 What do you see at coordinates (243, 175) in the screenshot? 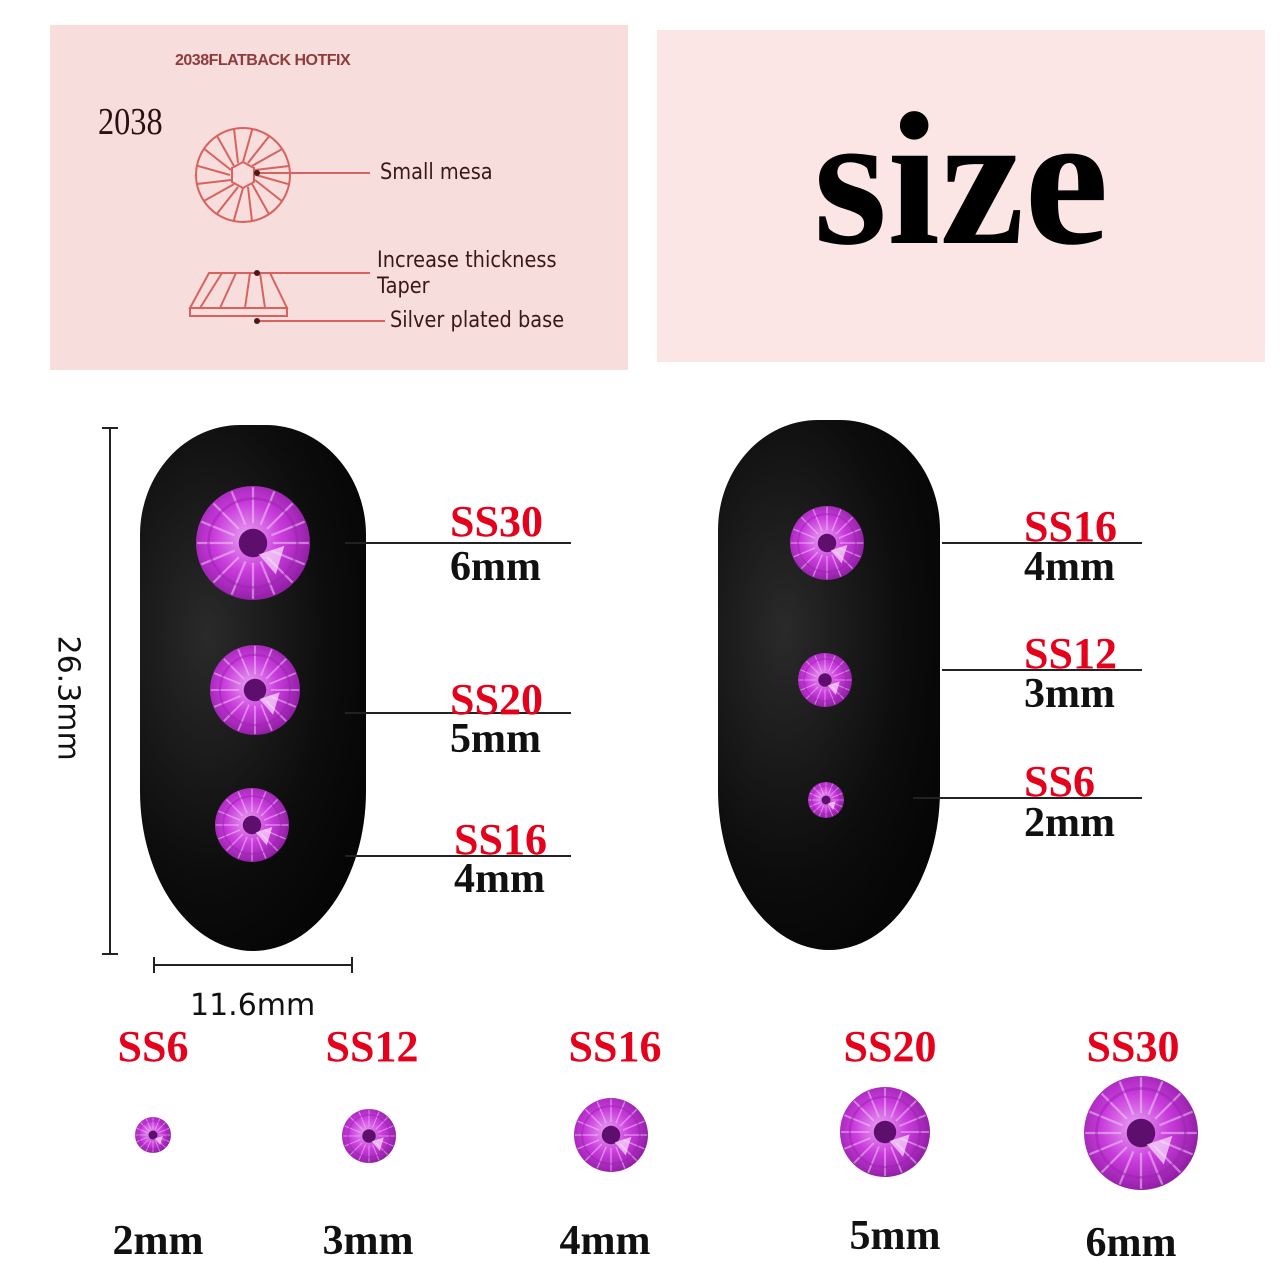
I see `top-view-icon` at bounding box center [243, 175].